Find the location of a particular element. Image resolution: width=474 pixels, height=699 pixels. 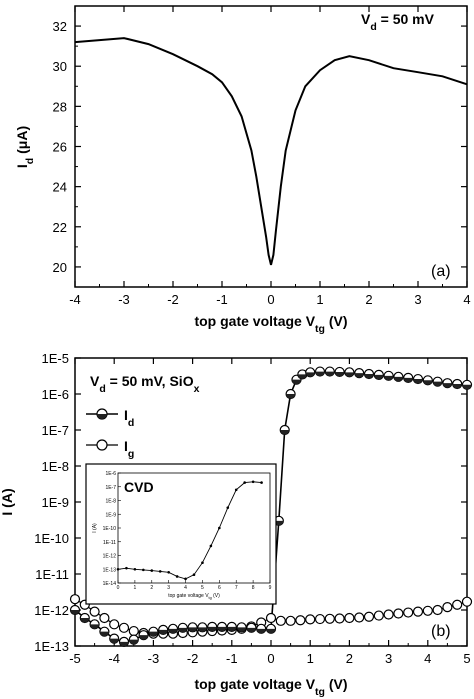

inset-x-tick-label: 9 is located at coordinates (270, 588).